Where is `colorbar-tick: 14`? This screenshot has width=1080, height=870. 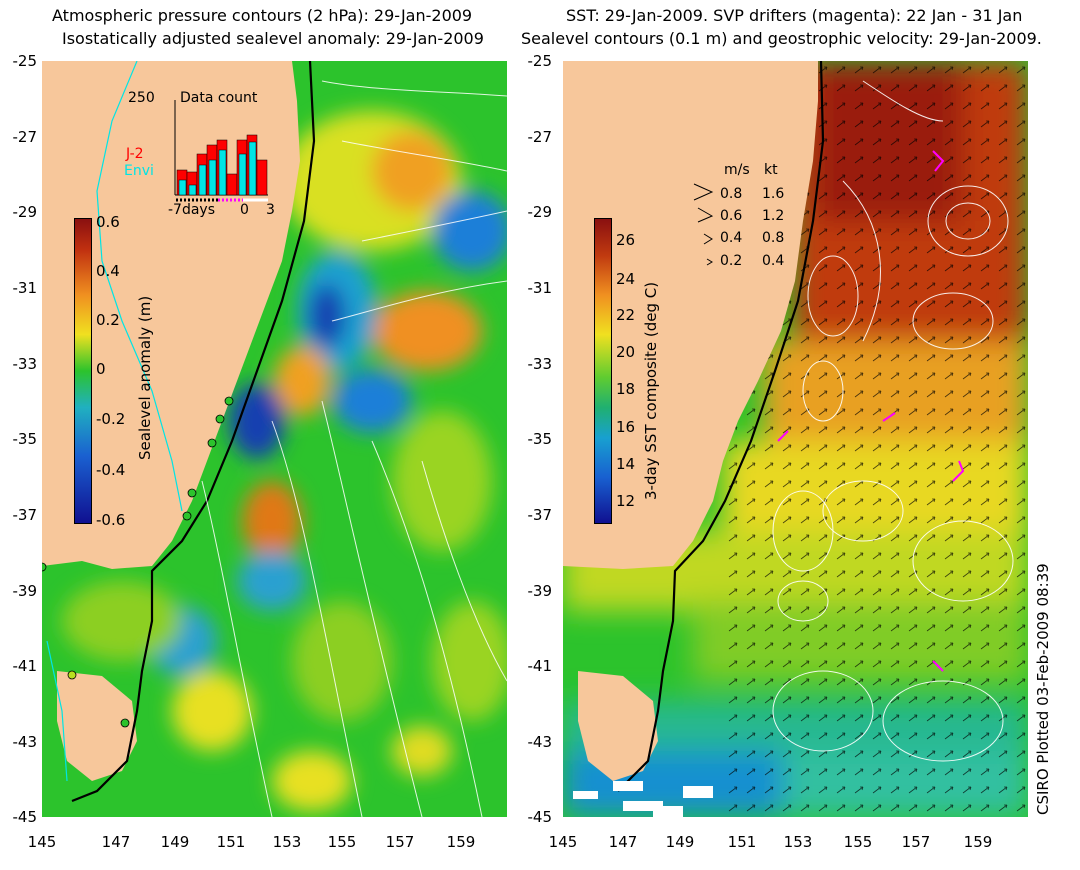 colorbar-tick: 14 is located at coordinates (626, 464).